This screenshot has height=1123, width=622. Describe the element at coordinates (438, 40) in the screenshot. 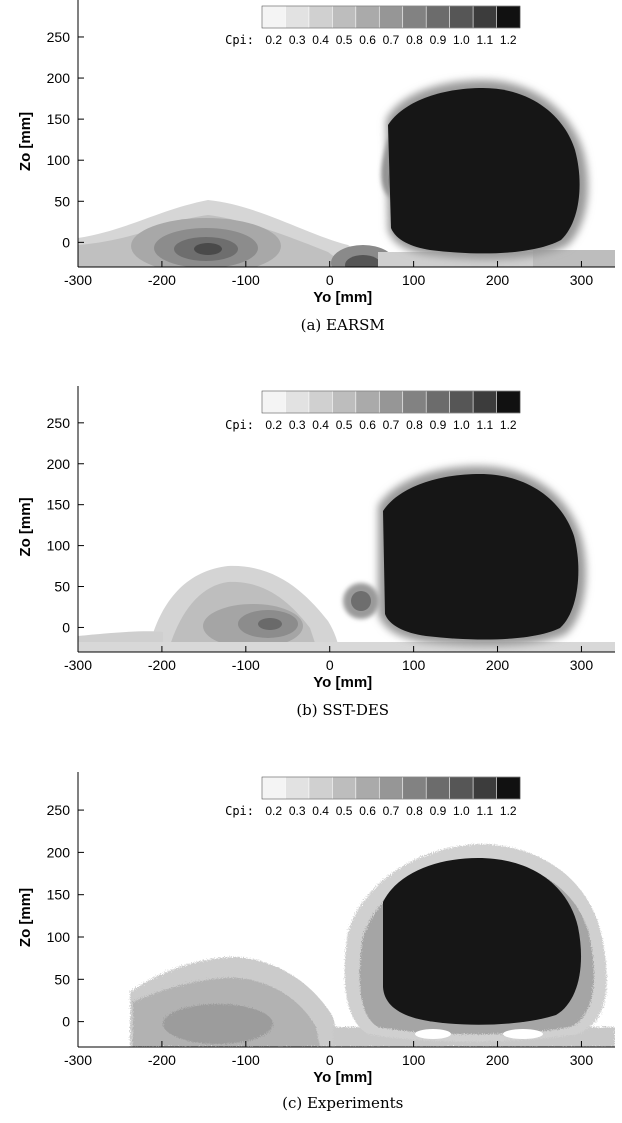

I see `colorbar-level-label-a: 0.9` at that location.